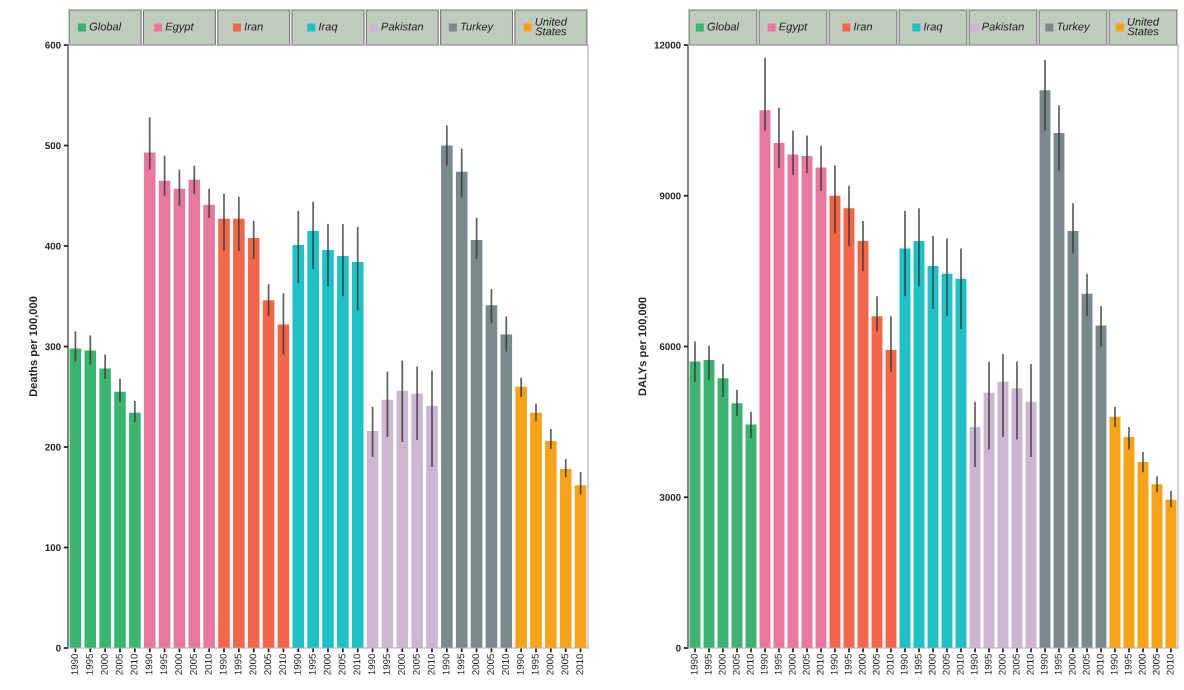  What do you see at coordinates (328, 27) in the screenshot?
I see `legend-label: Iraq` at bounding box center [328, 27].